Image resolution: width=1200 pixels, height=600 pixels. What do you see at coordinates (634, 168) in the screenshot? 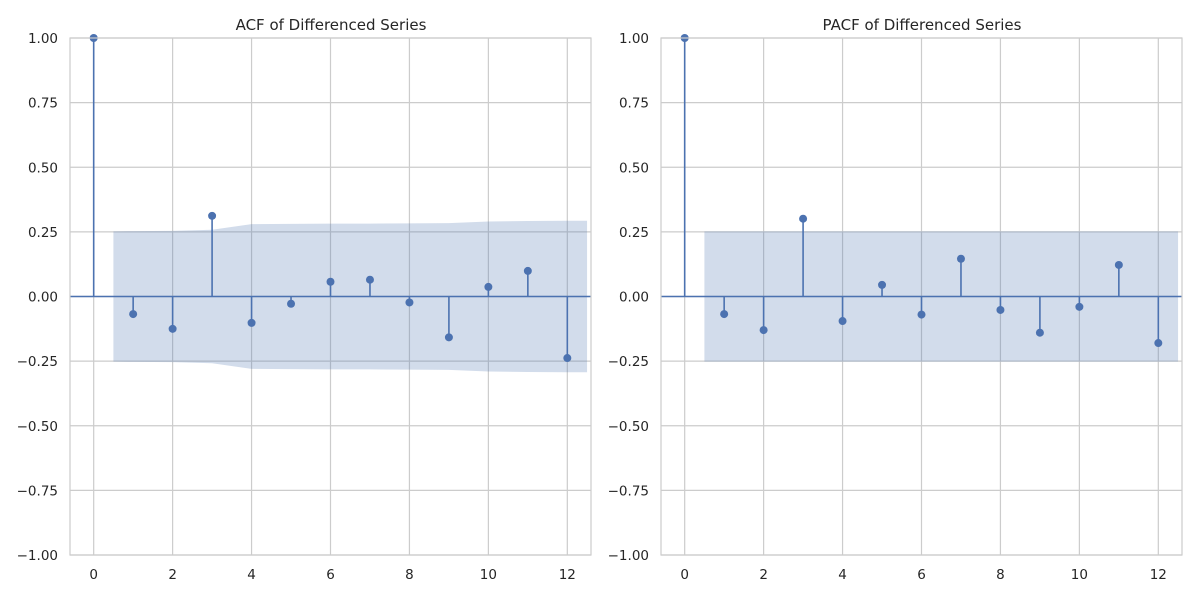
I see `pacf-ytick-label-2: 0.50` at bounding box center [634, 168].